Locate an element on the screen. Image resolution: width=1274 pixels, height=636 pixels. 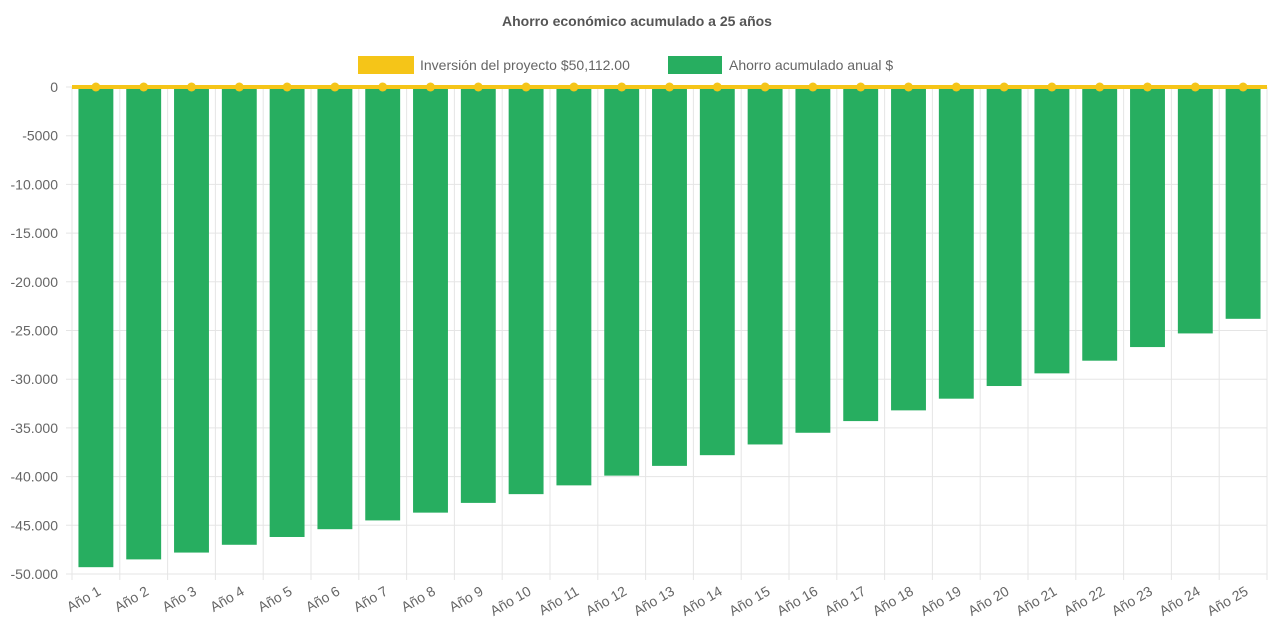
x-tick-label: Año 20 is located at coordinates (988, 601).